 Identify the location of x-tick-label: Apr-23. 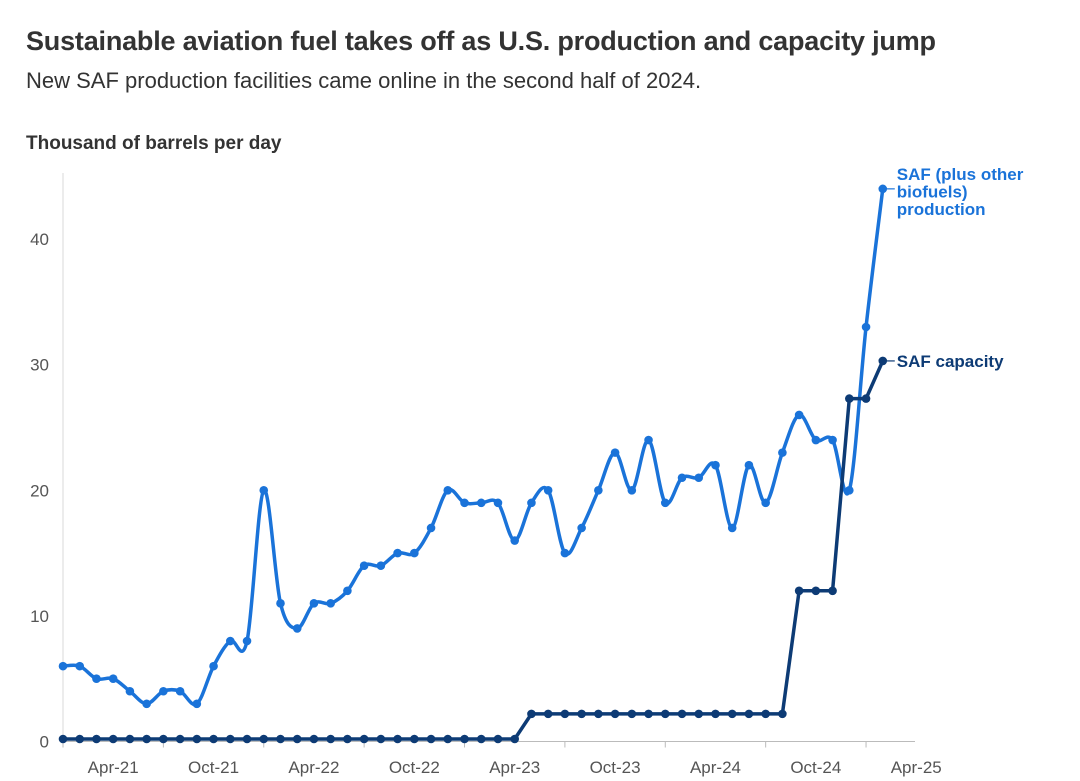
(514, 767).